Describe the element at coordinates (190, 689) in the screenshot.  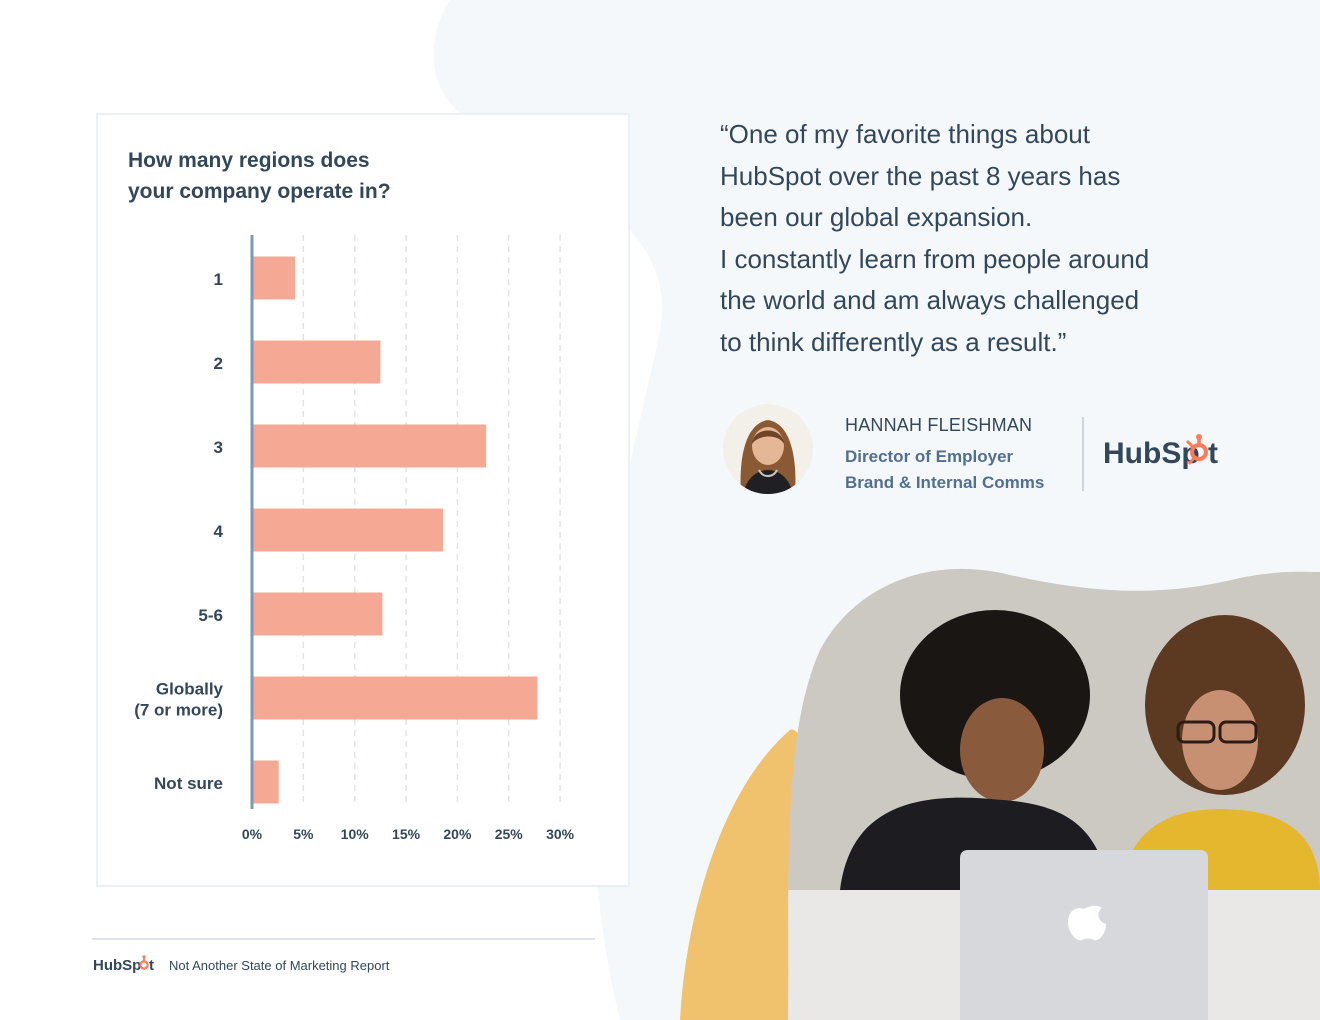
I see `category-label: Globally` at that location.